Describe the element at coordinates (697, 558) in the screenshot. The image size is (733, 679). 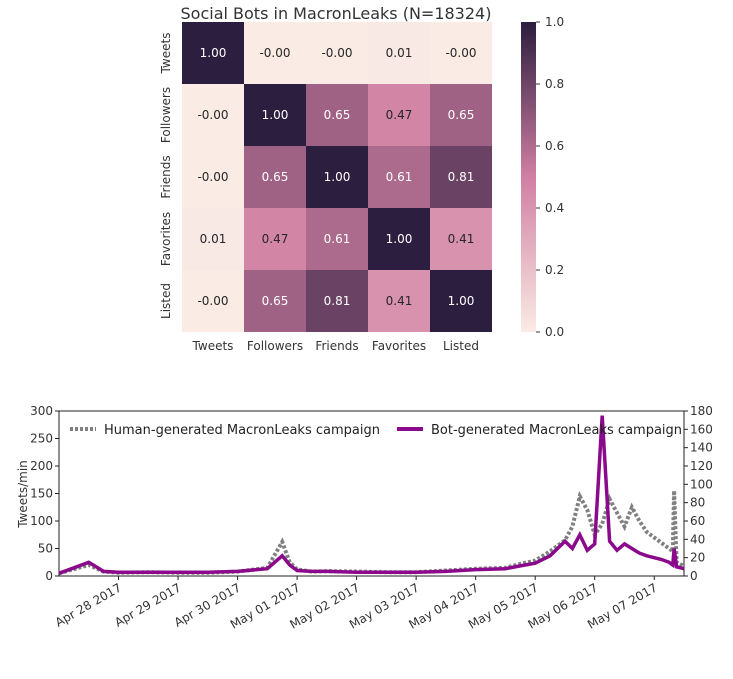
I see `right-tick-label: 20` at that location.